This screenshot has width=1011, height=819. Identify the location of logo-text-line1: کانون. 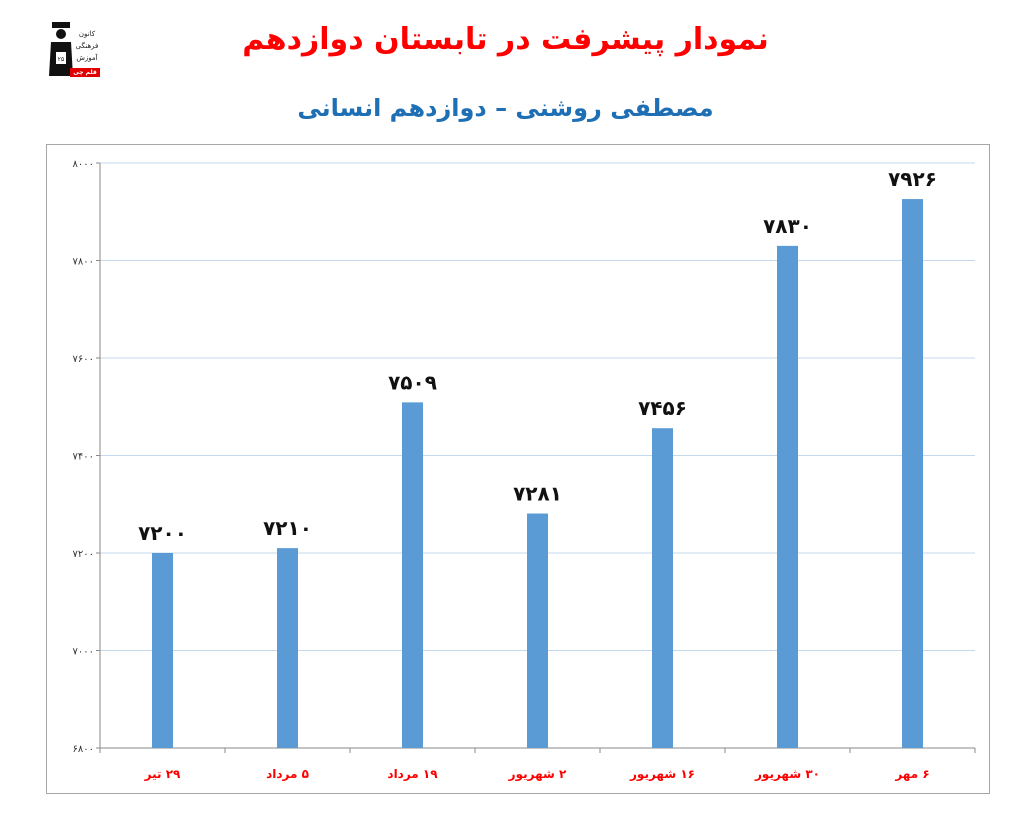
(87, 34).